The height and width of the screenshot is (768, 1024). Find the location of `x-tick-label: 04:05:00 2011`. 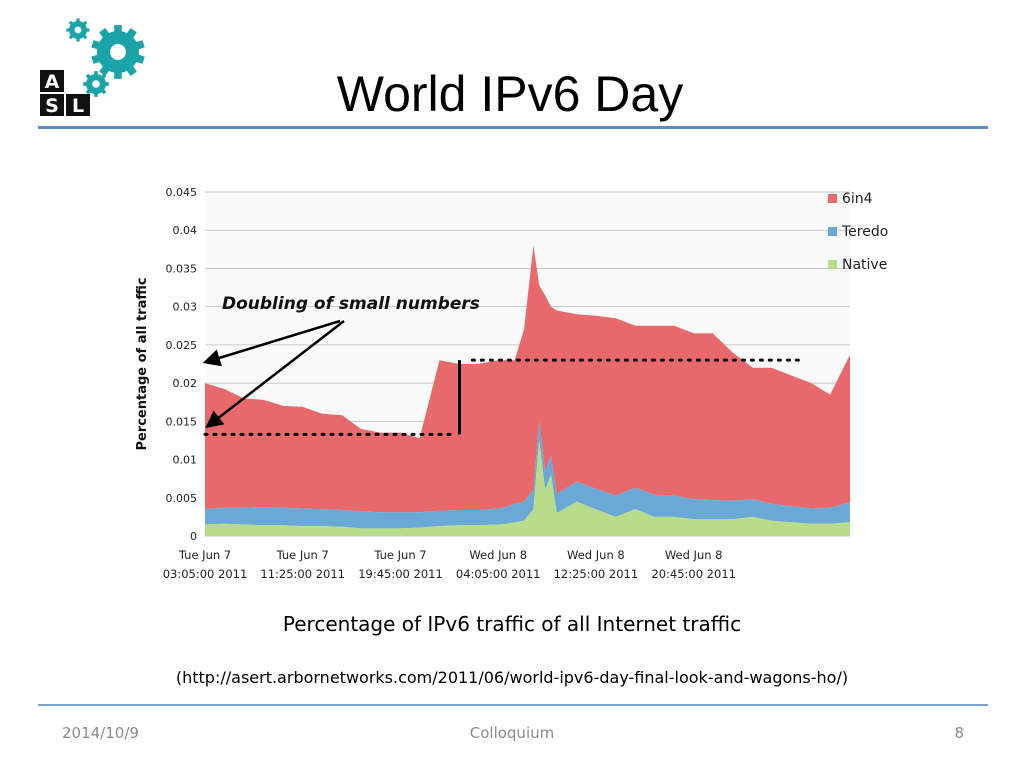

x-tick-label: 04:05:00 2011 is located at coordinates (498, 574).